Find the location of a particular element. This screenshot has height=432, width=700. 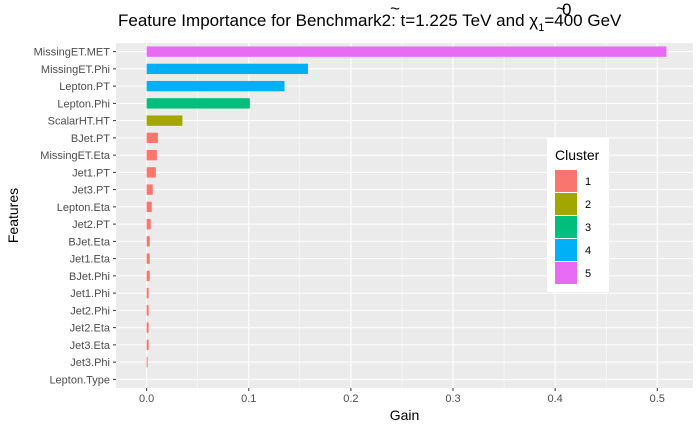

y-tick-label: Lepton.Phi is located at coordinates (83, 104).